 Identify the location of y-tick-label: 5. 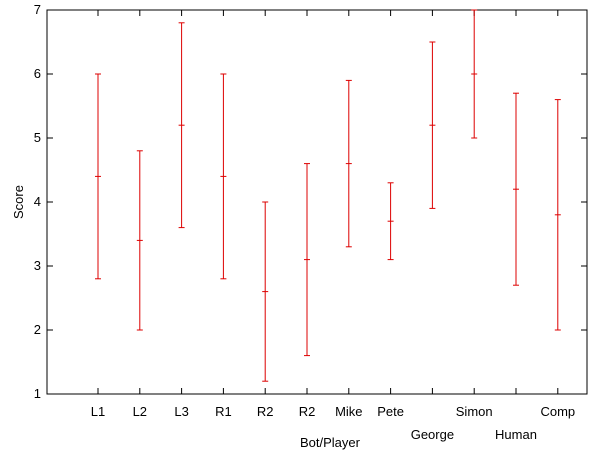
(37, 137).